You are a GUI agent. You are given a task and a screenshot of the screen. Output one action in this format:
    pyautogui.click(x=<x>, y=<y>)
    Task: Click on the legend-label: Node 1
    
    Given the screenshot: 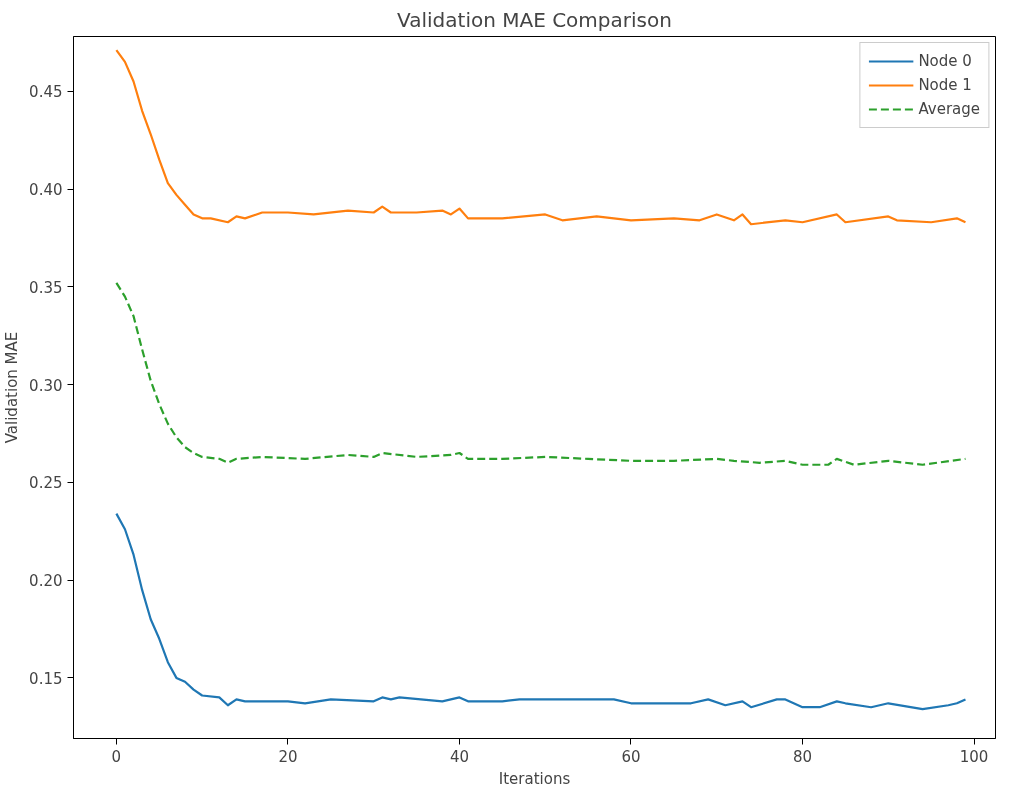 What is the action you would take?
    pyautogui.click(x=945, y=85)
    